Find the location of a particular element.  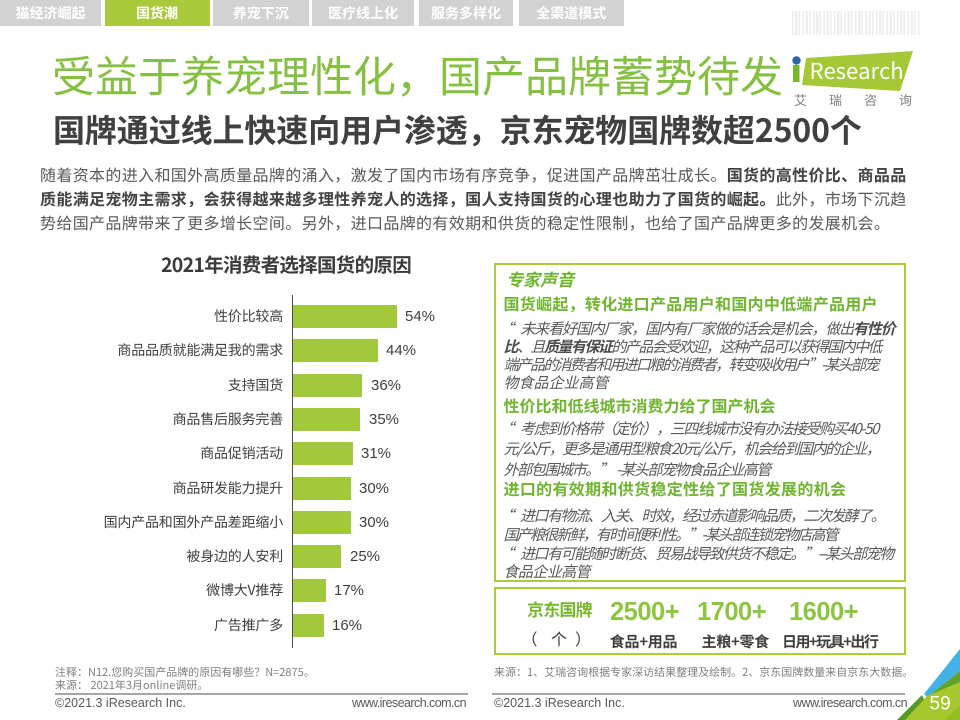

svg-text: Research is located at coordinates (857, 71).